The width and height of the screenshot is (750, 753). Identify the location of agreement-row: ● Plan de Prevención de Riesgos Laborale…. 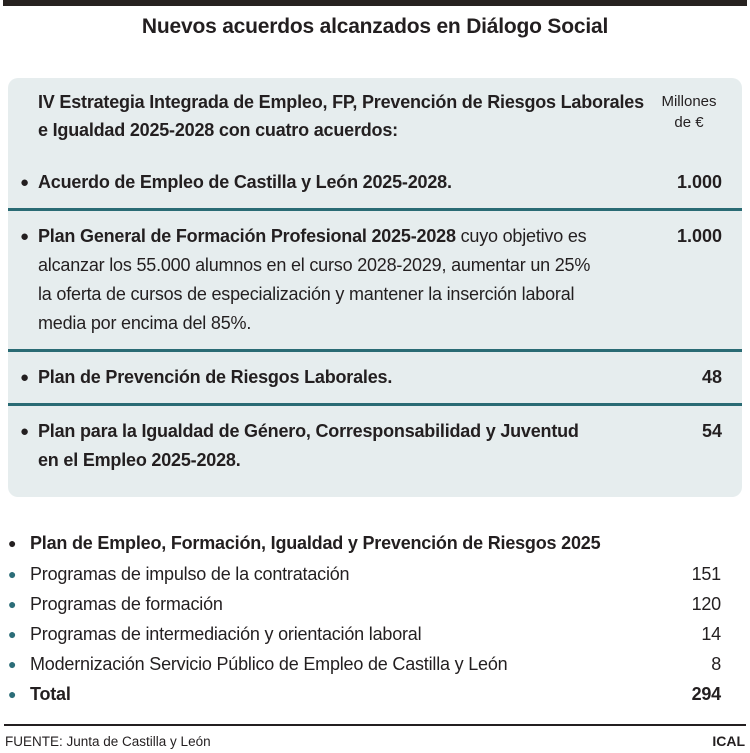
(375, 377).